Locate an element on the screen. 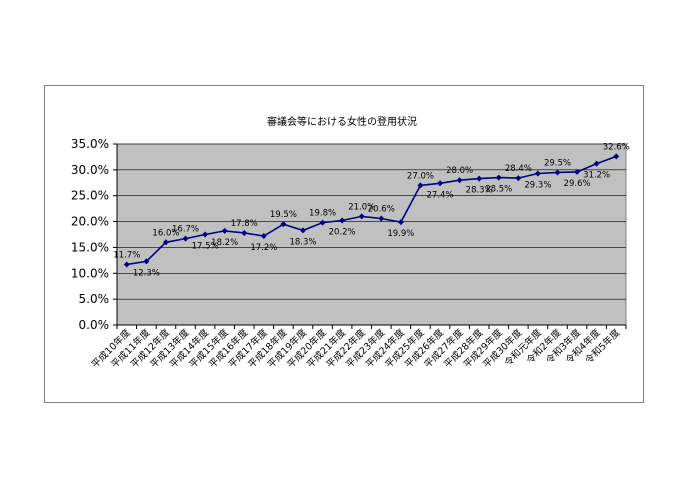 The height and width of the screenshot is (488, 690). data-label: 11.7% is located at coordinates (126, 255).